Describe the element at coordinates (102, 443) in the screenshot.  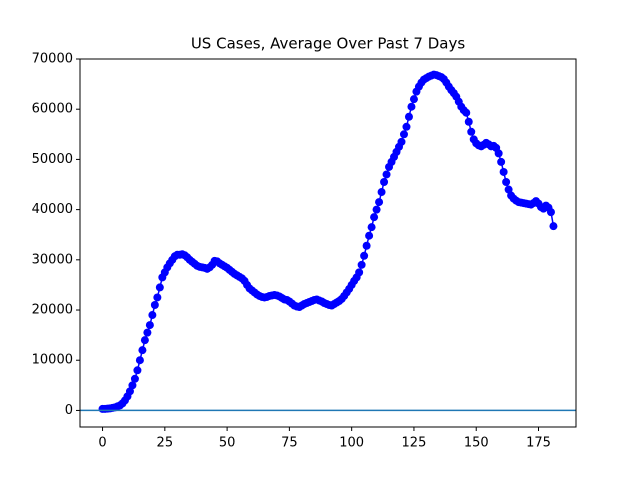
I see `x-tick-label: 0` at that location.